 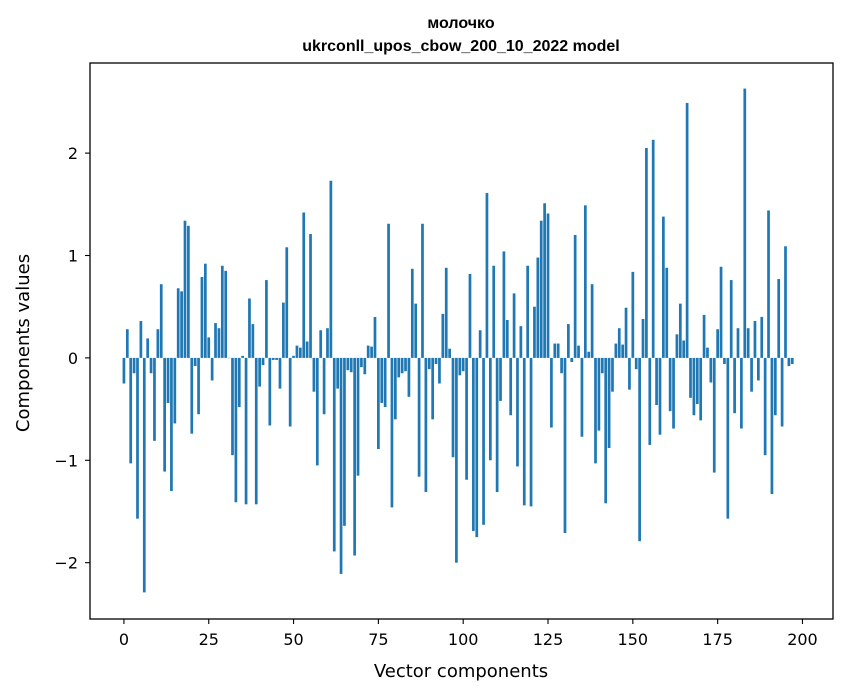 What do you see at coordinates (460, 23) in the screenshot?
I see `chart-title: молочко` at bounding box center [460, 23].